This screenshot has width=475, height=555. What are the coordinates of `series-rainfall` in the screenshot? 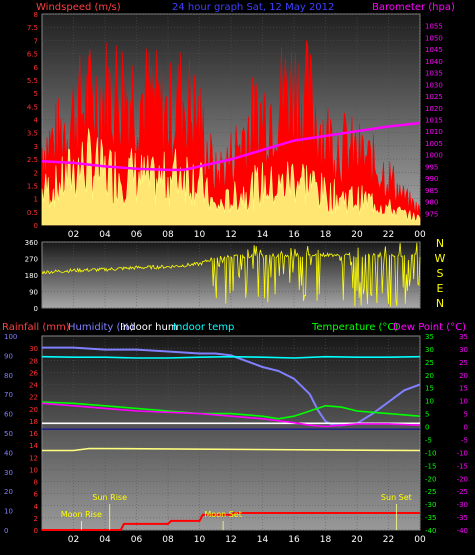 It's located at (231, 521).